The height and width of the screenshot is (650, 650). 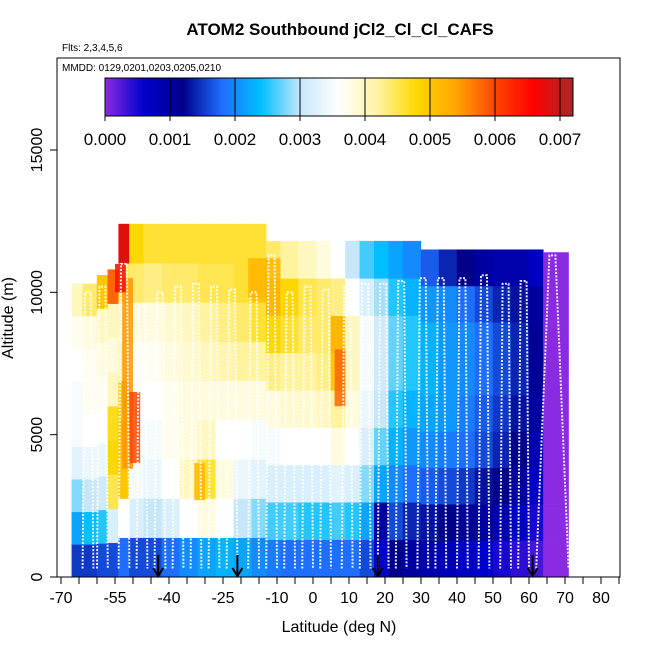 What do you see at coordinates (385, 598) in the screenshot?
I see `x-tick-label: 20` at bounding box center [385, 598].